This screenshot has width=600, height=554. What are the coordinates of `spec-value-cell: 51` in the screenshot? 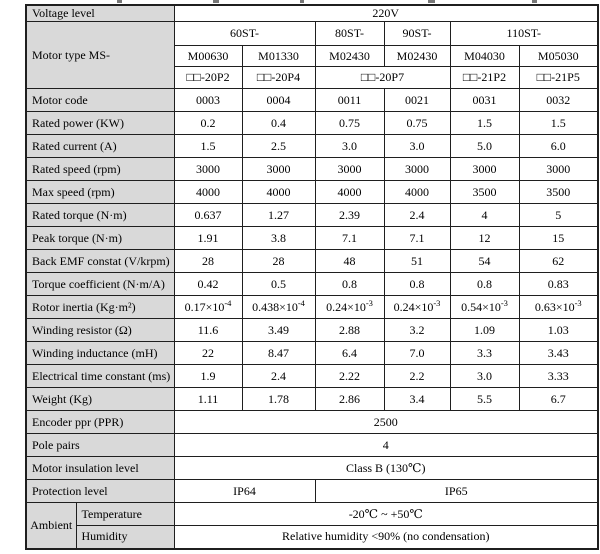 It's located at (417, 261).